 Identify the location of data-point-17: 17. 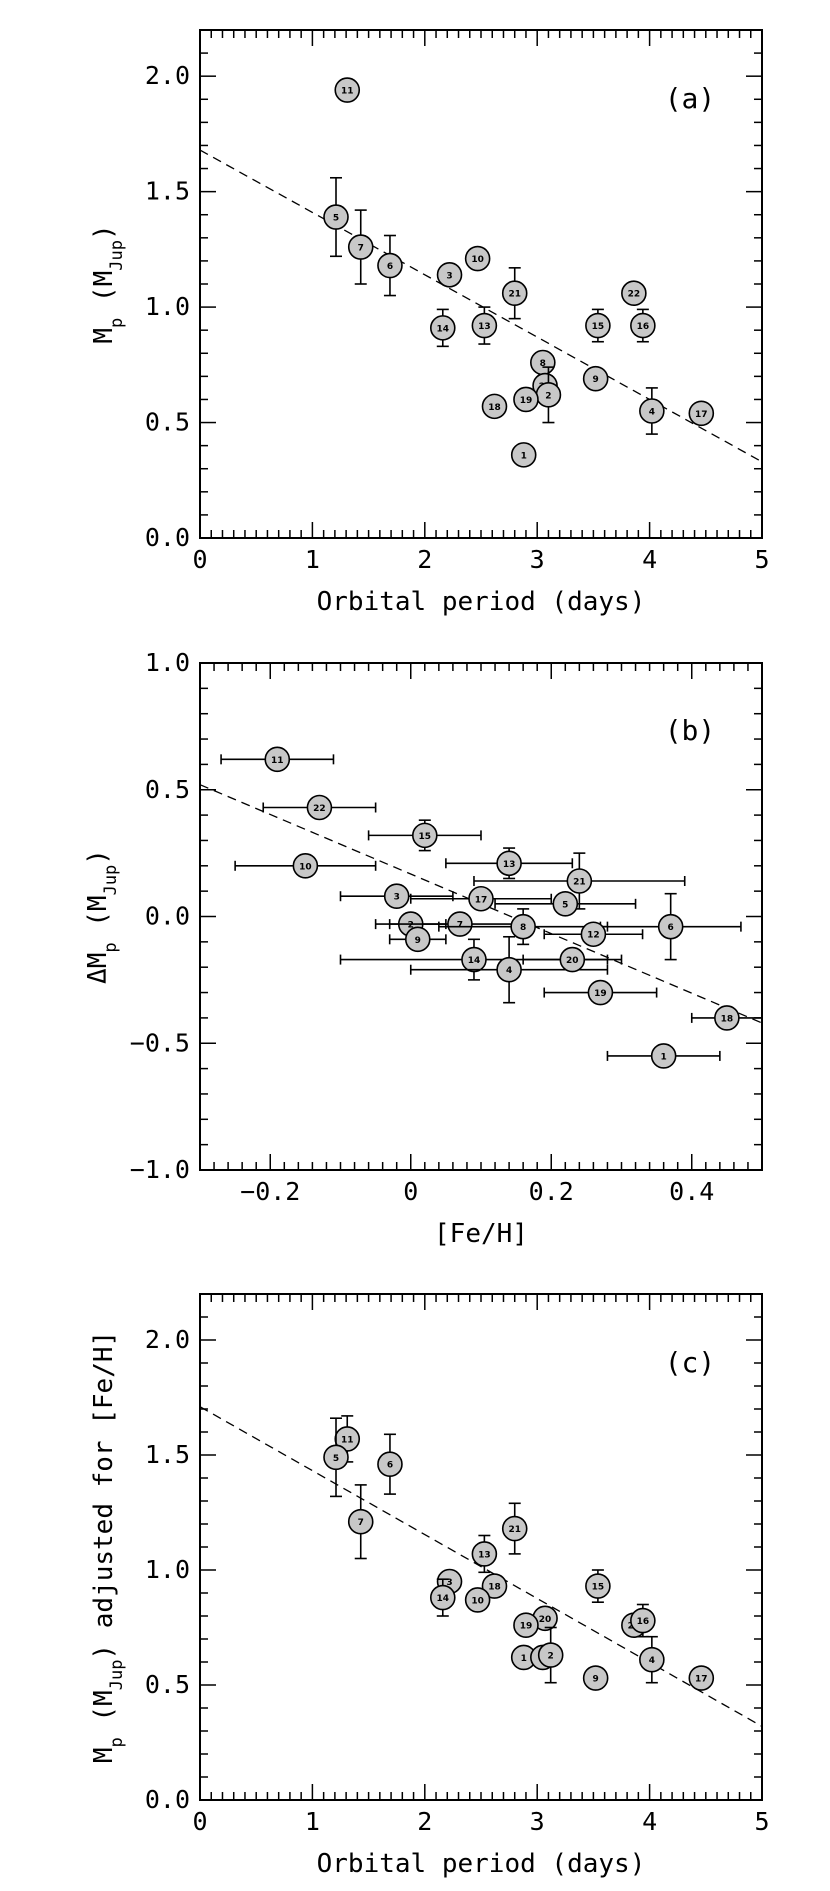
(701, 413).